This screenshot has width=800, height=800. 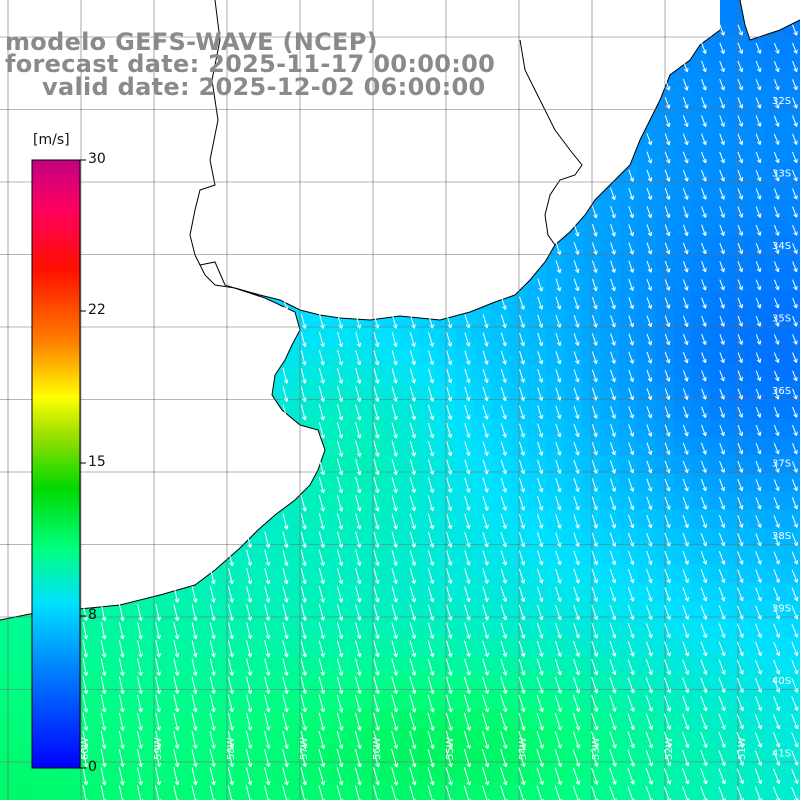 What do you see at coordinates (51, 140) in the screenshot?
I see `colorbar-unit: [m/s]` at bounding box center [51, 140].